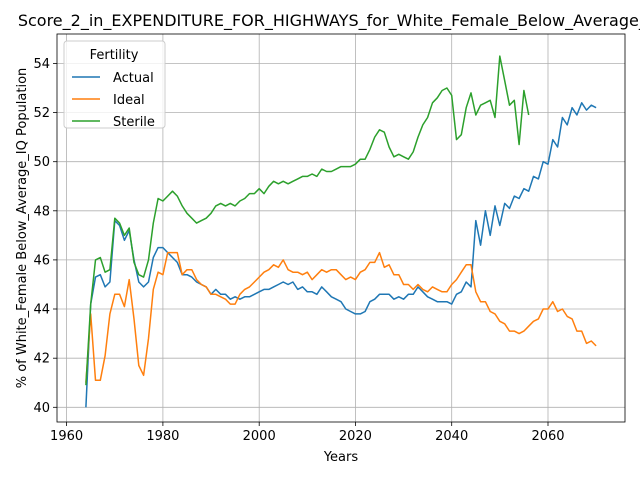  Describe the element at coordinates (45, 236) in the screenshot. I see `y-axis-ticks: 40 42 44 46 48 50 52 54` at that location.